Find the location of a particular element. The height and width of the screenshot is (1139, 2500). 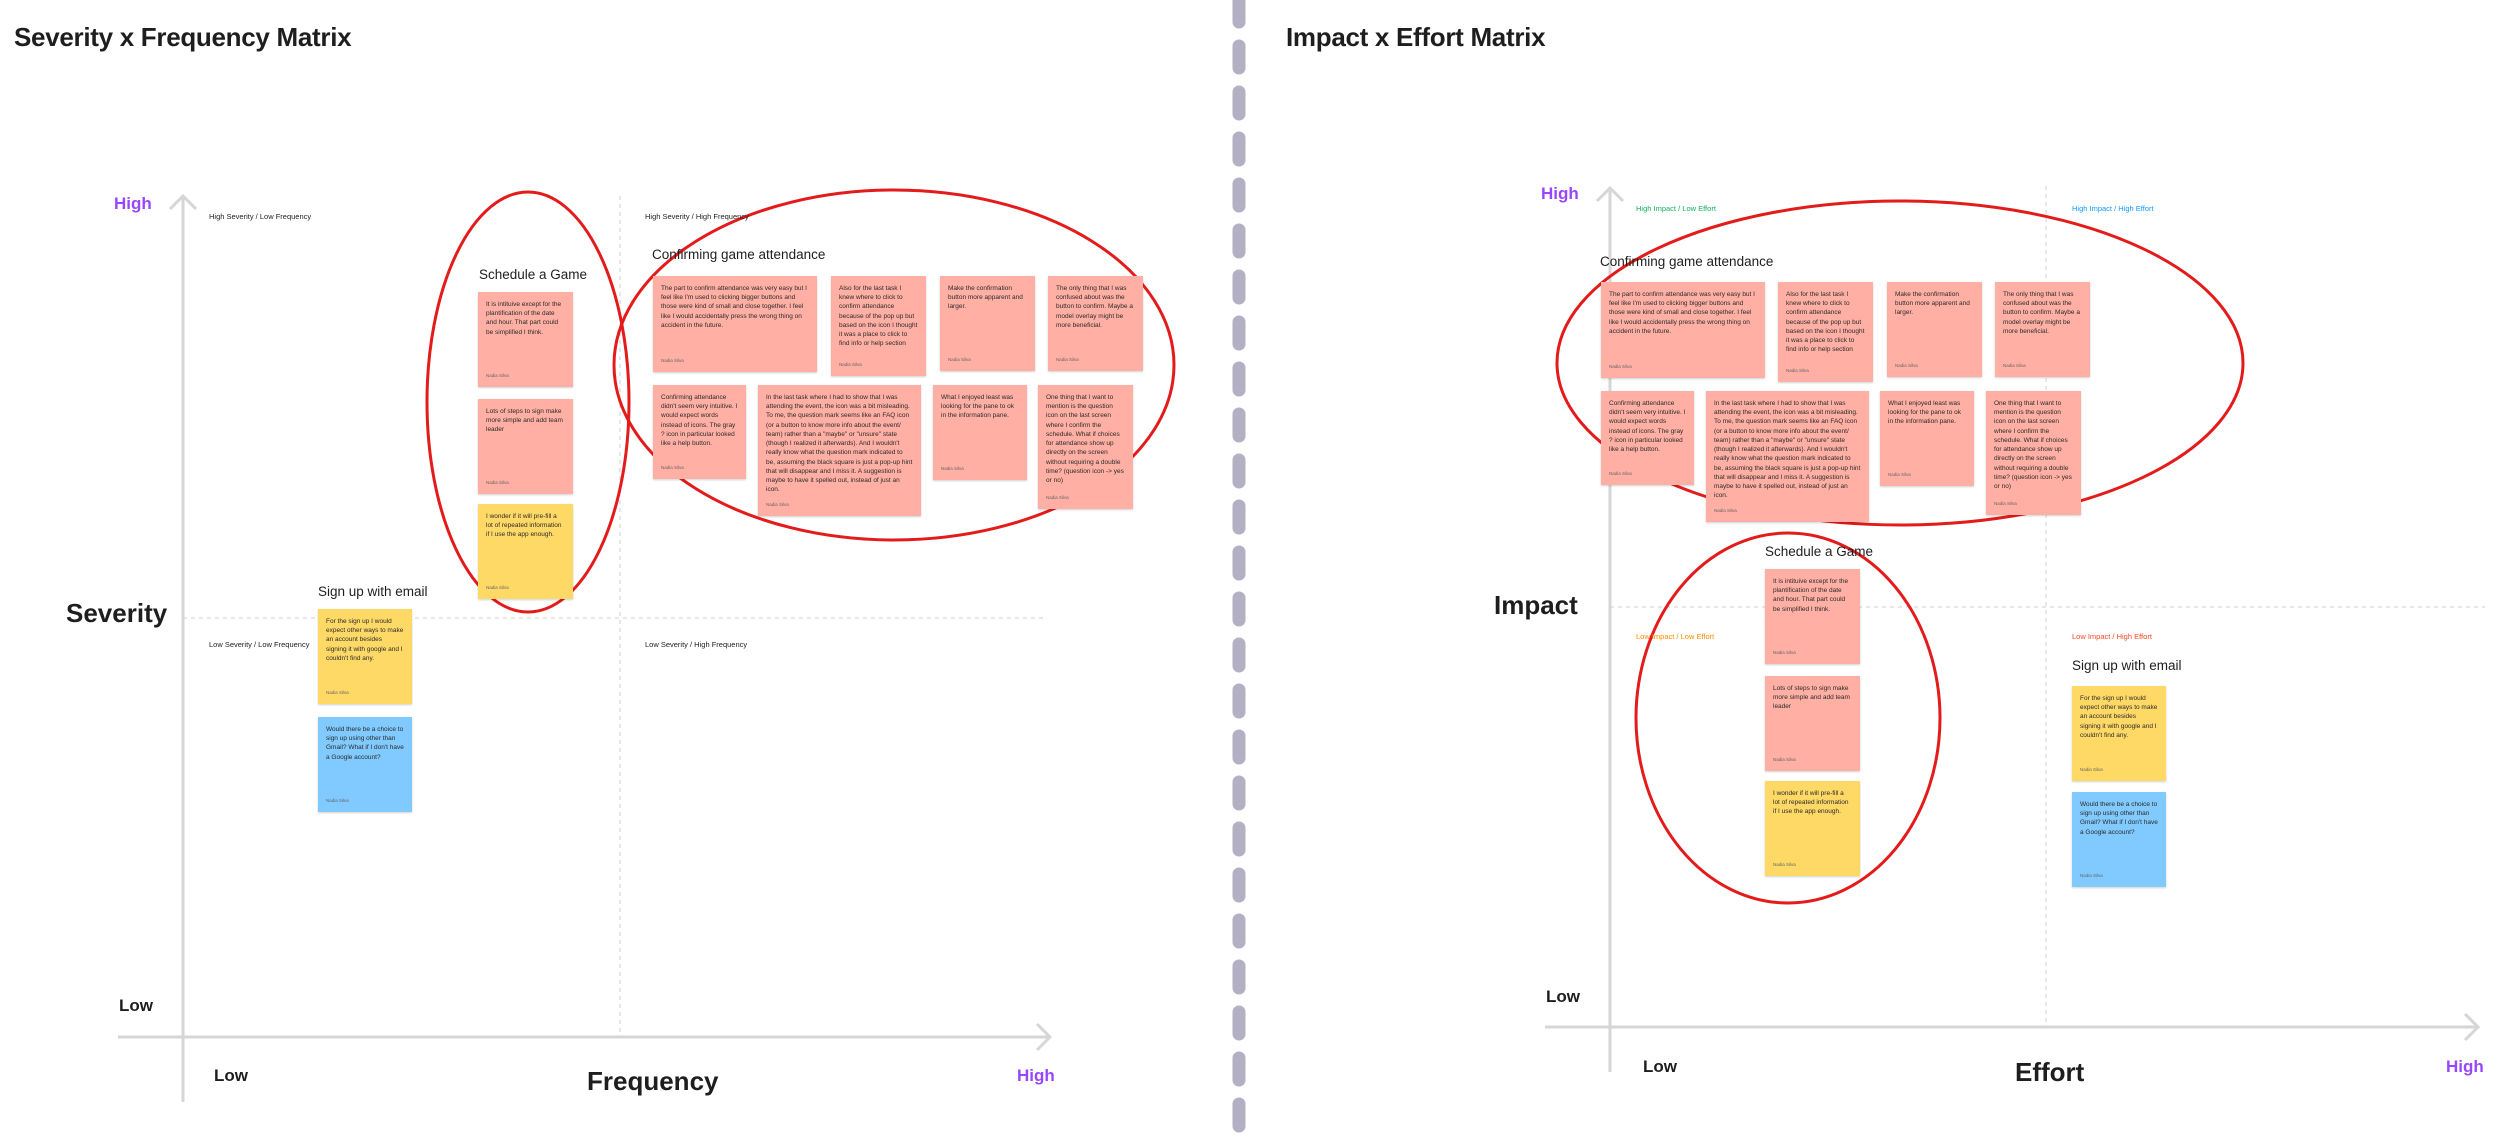

right-x-axis-title: Effort is located at coordinates (2050, 1072).